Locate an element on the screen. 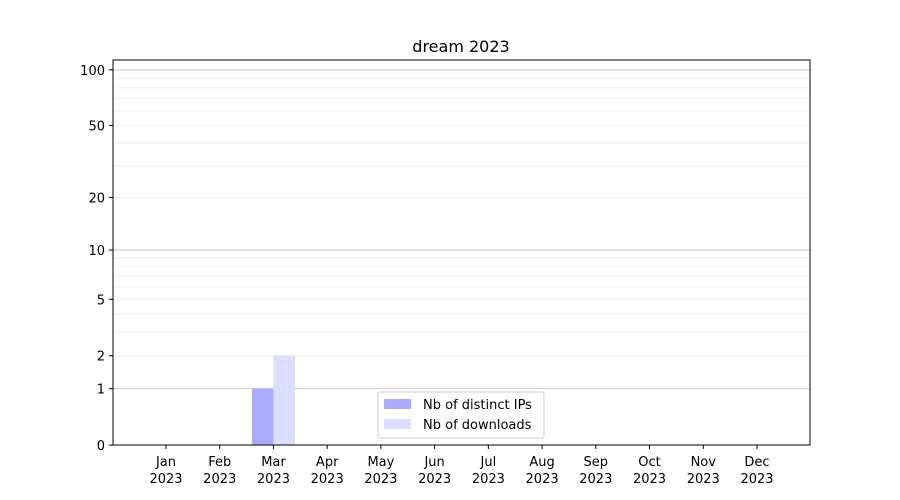 The width and height of the screenshot is (900, 500). y-tick-label: 2 is located at coordinates (101, 357).